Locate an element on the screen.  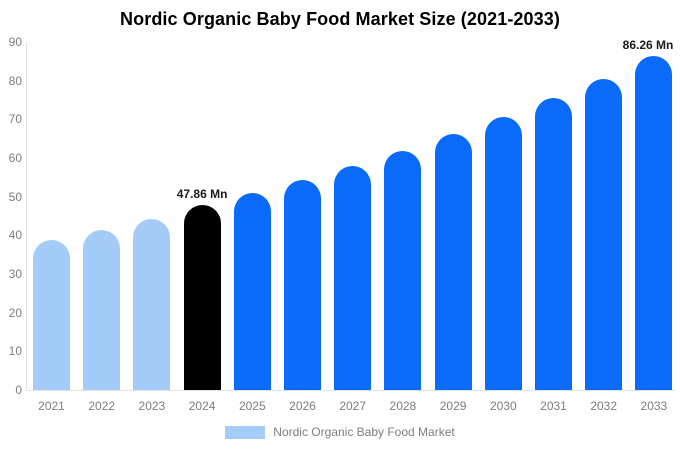
legend-swatch-icon is located at coordinates (245, 432).